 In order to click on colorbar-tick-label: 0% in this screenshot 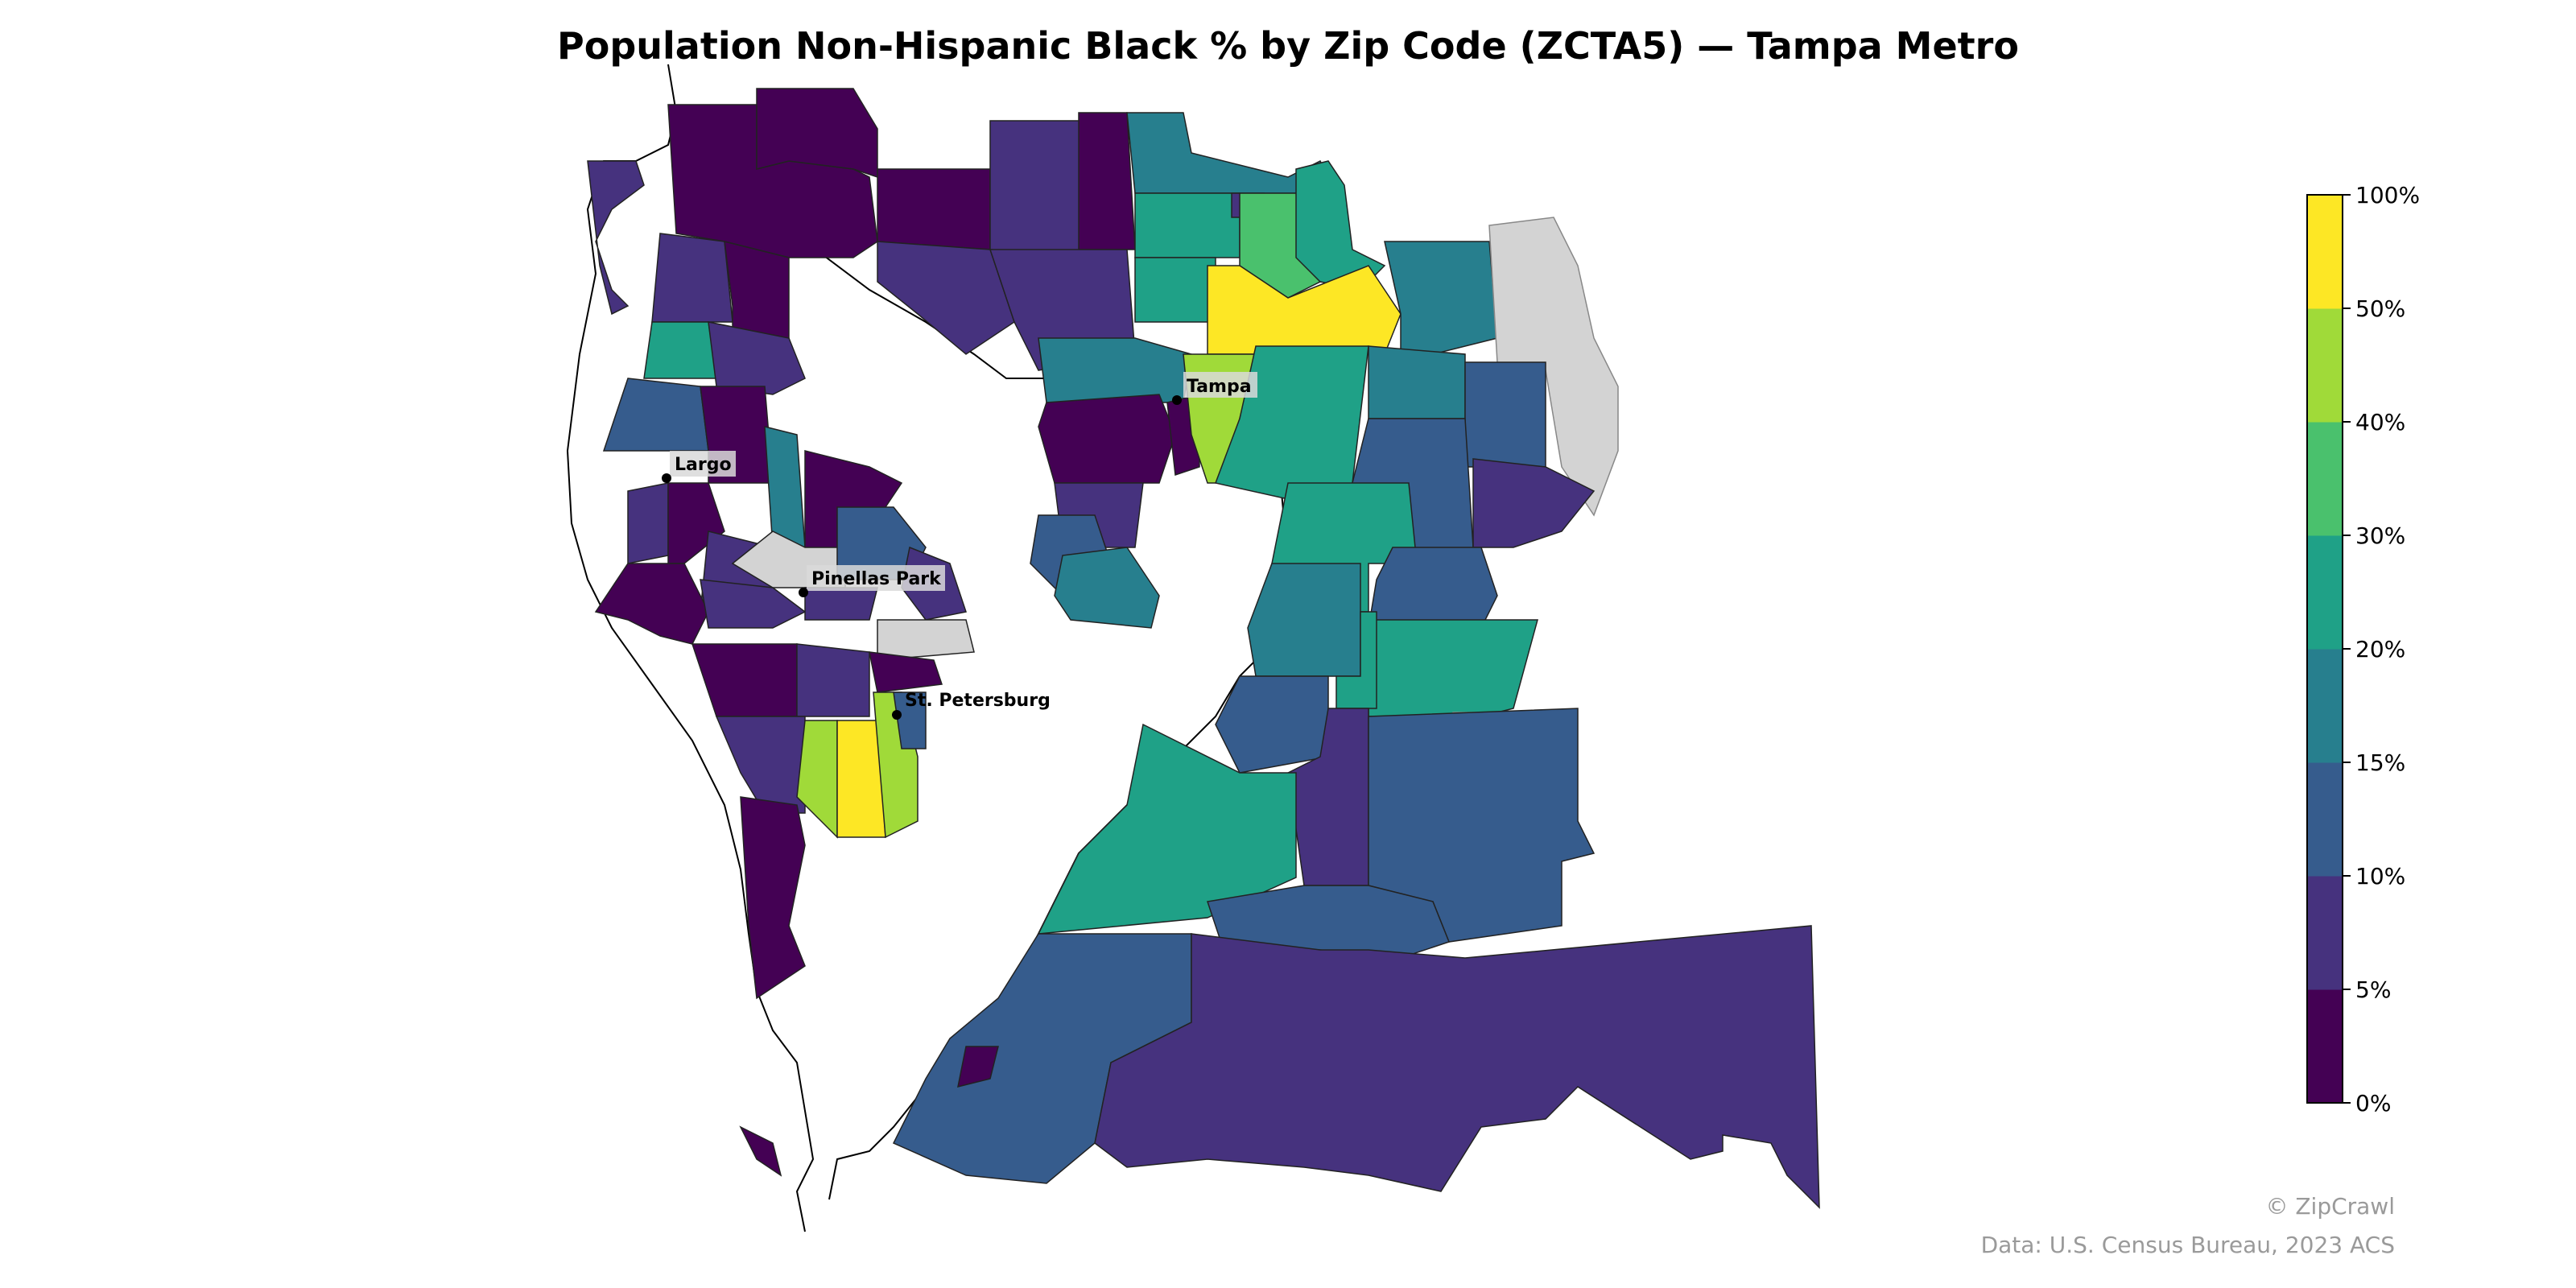, I will do `click(2373, 1103)`.